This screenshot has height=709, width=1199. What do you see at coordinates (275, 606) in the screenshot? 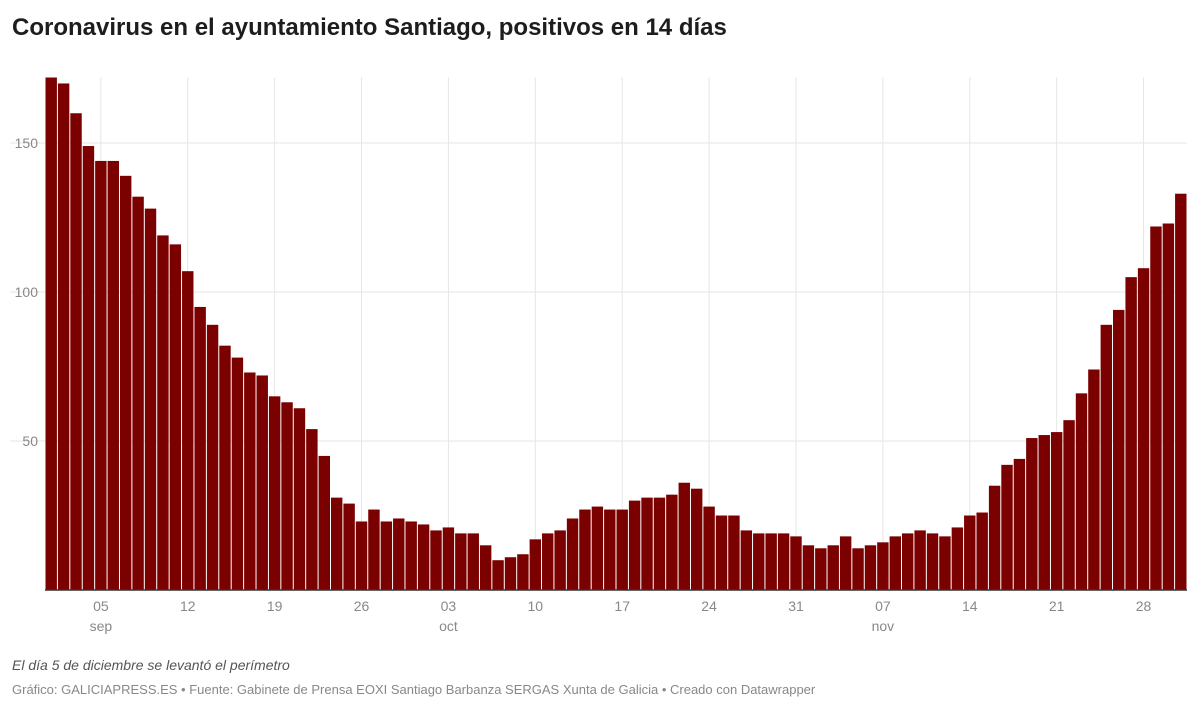
I see `x-tick-label: 19` at bounding box center [275, 606].